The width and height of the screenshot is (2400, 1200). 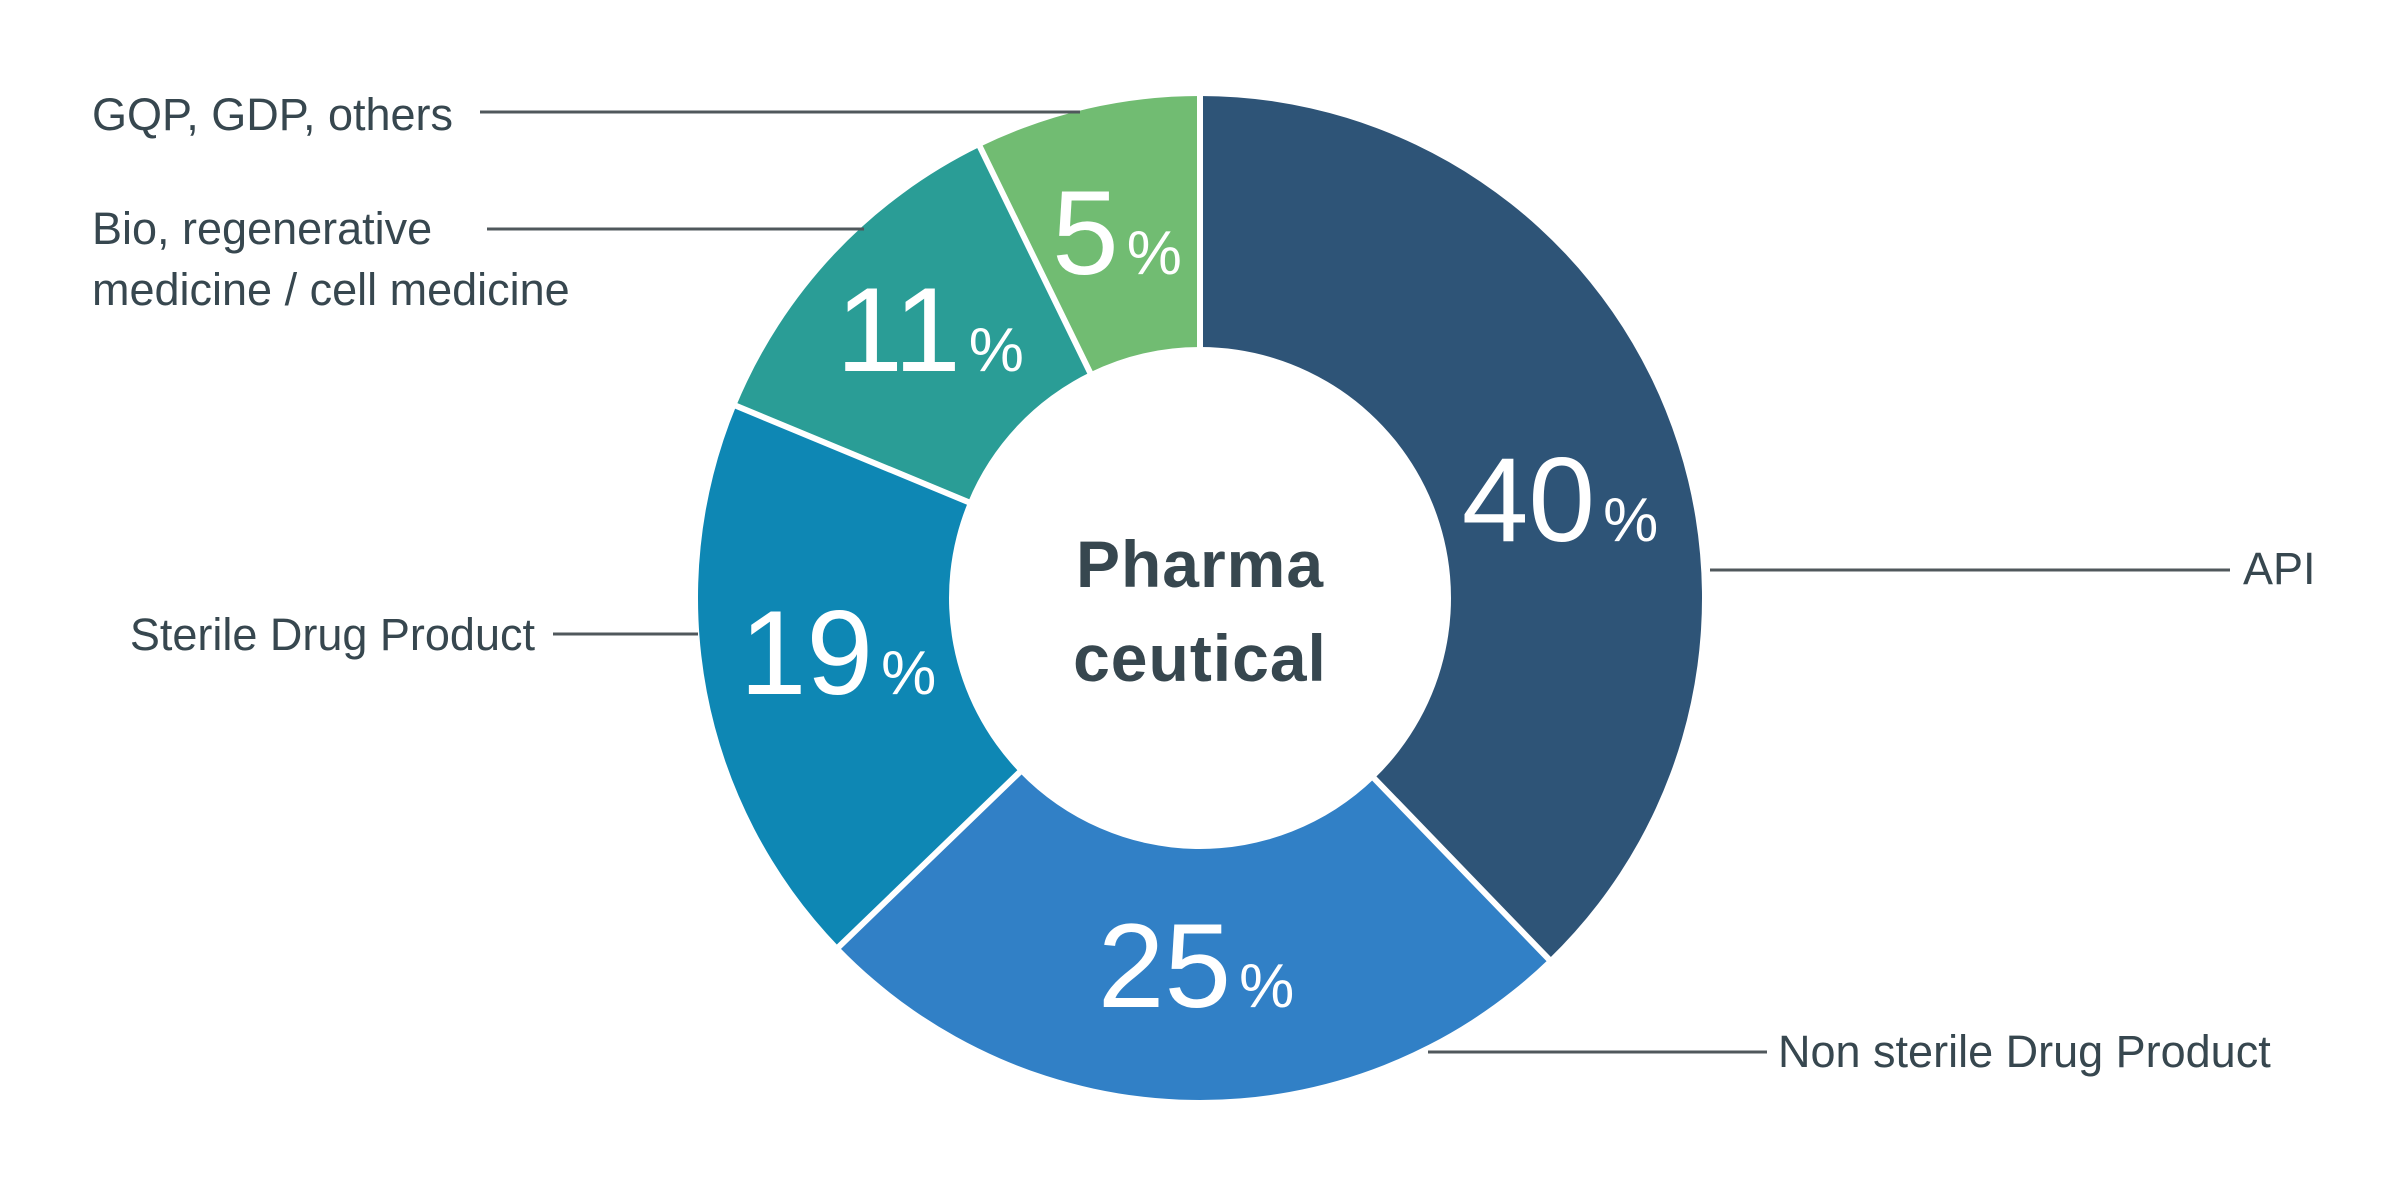 What do you see at coordinates (930, 330) in the screenshot?
I see `percent-label-bio: 11%` at bounding box center [930, 330].